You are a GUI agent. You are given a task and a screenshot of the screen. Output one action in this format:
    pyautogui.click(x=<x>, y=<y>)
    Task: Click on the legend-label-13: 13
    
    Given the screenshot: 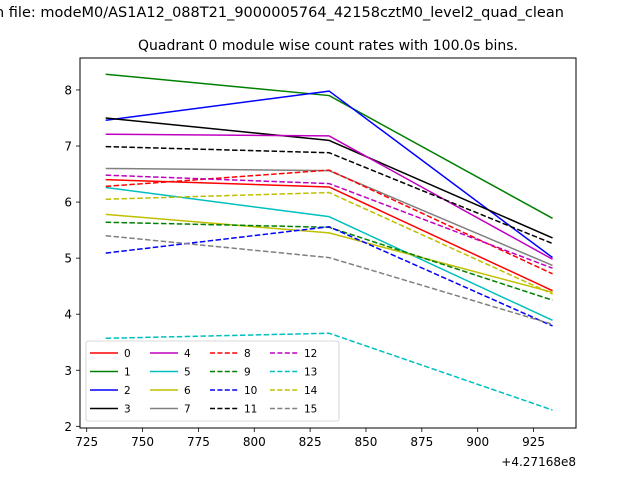 What is the action you would take?
    pyautogui.click(x=310, y=373)
    